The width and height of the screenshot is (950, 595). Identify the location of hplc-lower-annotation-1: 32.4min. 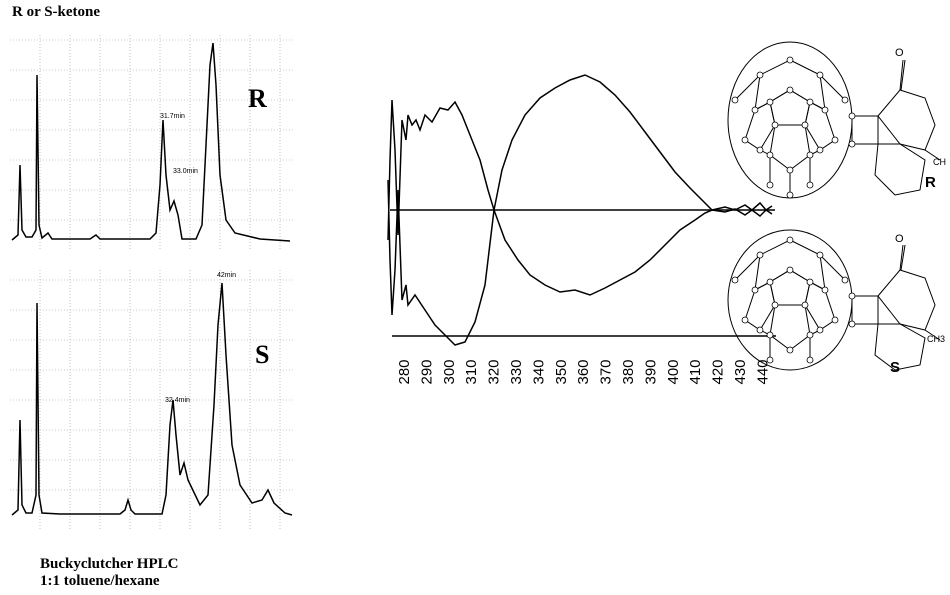
(177, 400).